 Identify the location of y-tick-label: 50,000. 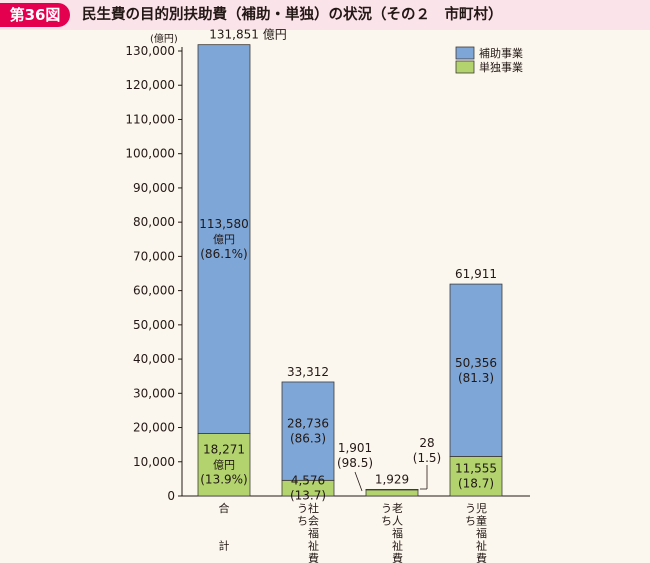
(154, 325).